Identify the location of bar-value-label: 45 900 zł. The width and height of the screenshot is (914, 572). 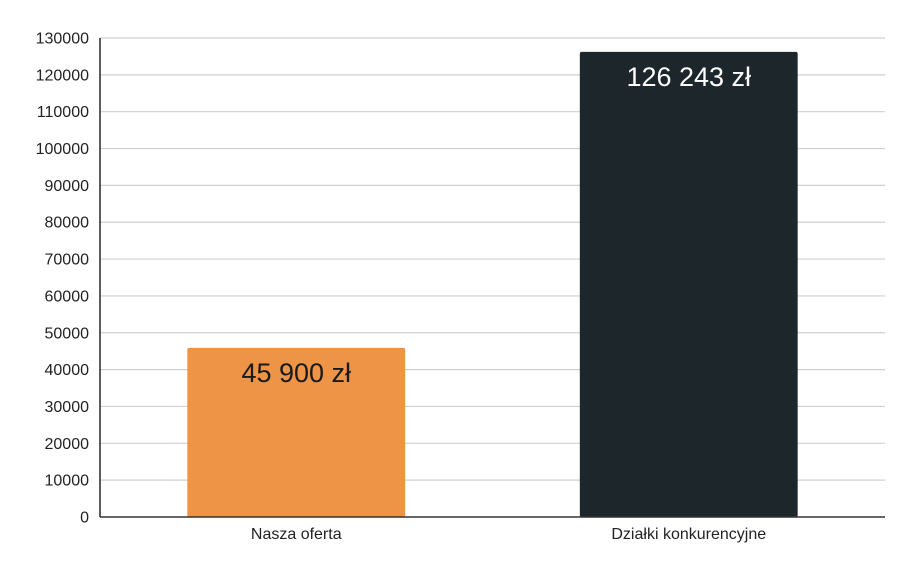
(296, 373).